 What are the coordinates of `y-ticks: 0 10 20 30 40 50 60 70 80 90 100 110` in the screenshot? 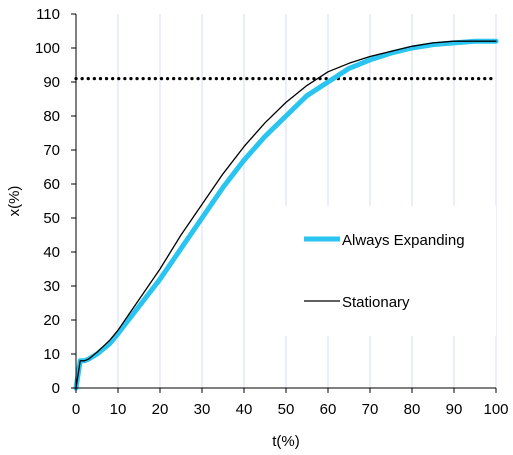 It's located at (55, 201).